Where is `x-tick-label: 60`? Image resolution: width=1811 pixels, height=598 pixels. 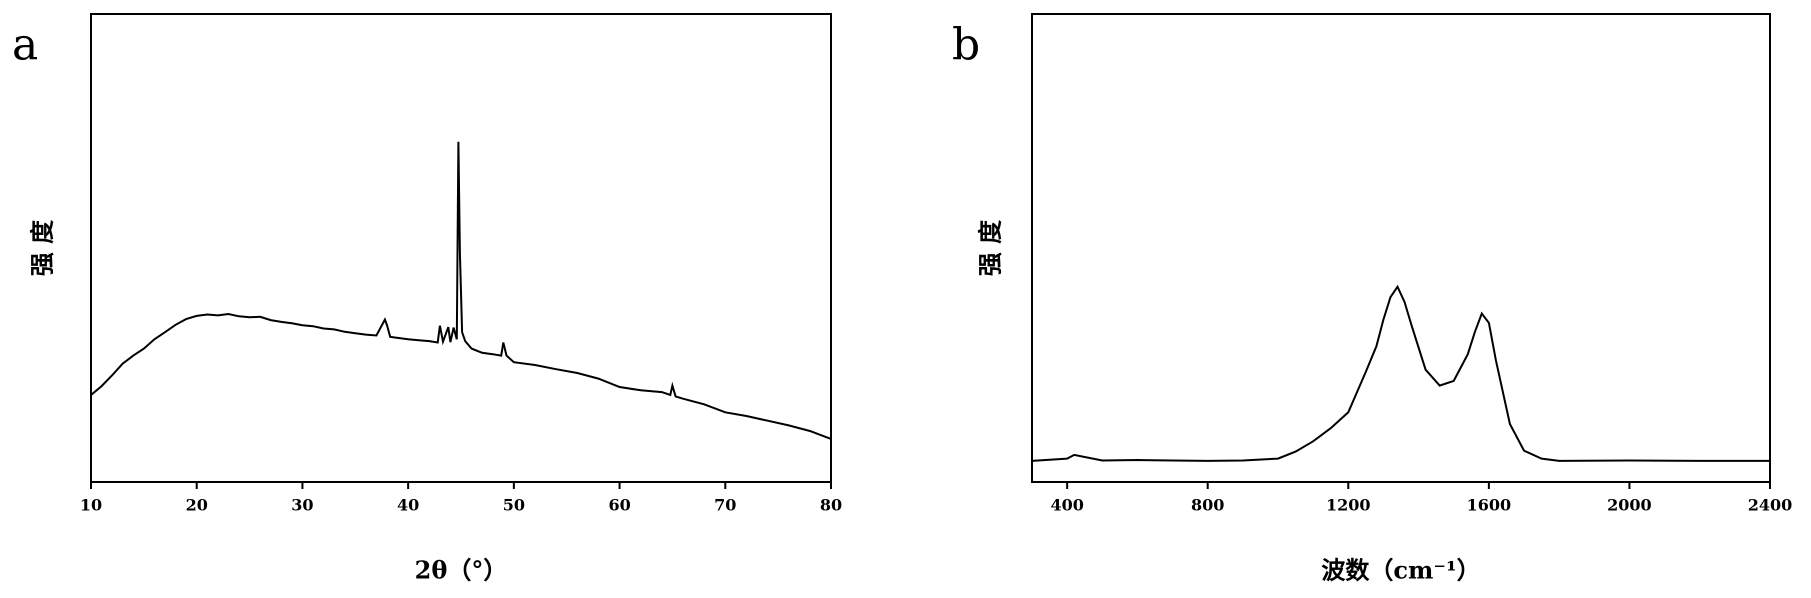 x-tick-label: 60 is located at coordinates (619, 505).